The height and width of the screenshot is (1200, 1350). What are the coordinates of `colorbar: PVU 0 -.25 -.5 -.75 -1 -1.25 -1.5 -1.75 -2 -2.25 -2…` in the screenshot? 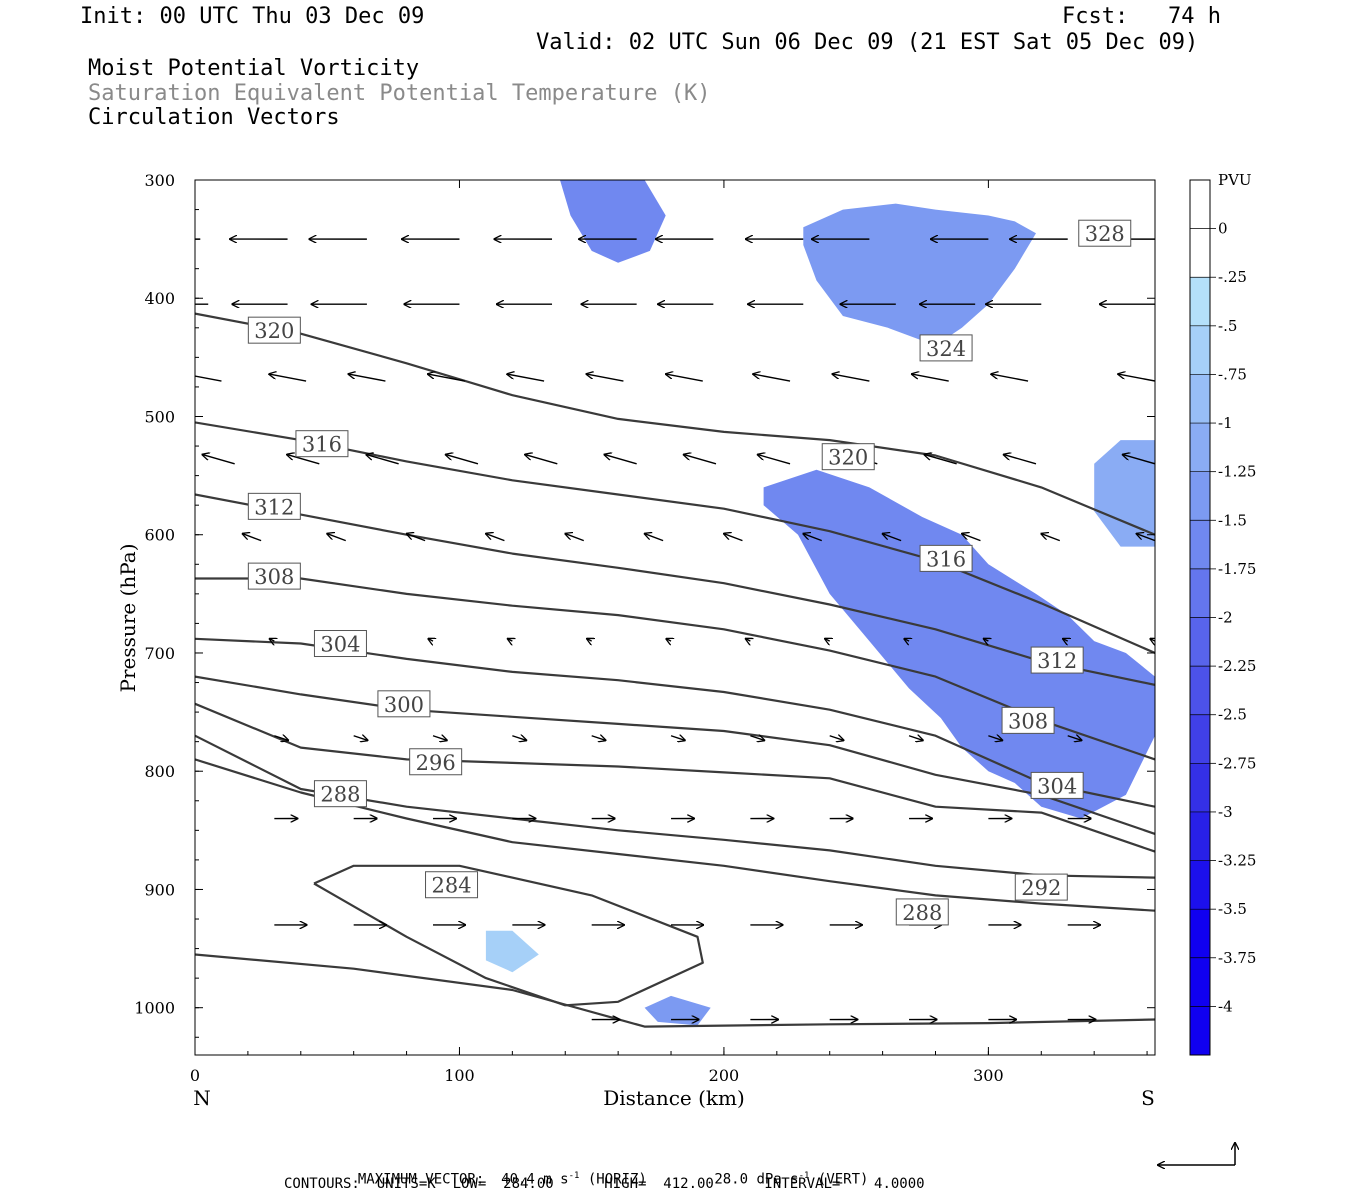 It's located at (1222, 613).